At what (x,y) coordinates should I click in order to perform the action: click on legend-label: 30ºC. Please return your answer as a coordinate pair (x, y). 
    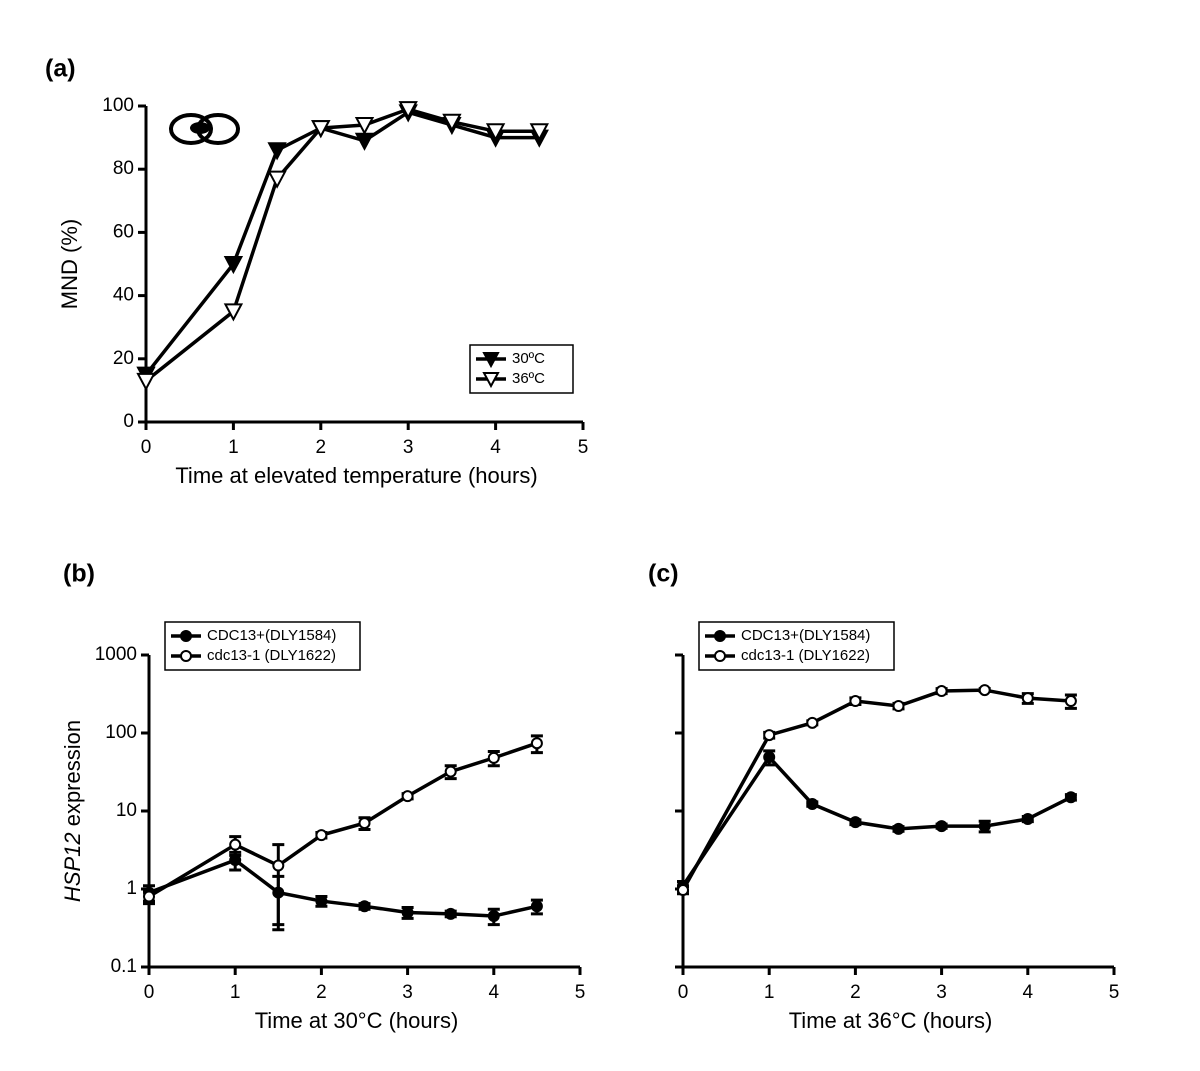
    Looking at the image, I should click on (528, 358).